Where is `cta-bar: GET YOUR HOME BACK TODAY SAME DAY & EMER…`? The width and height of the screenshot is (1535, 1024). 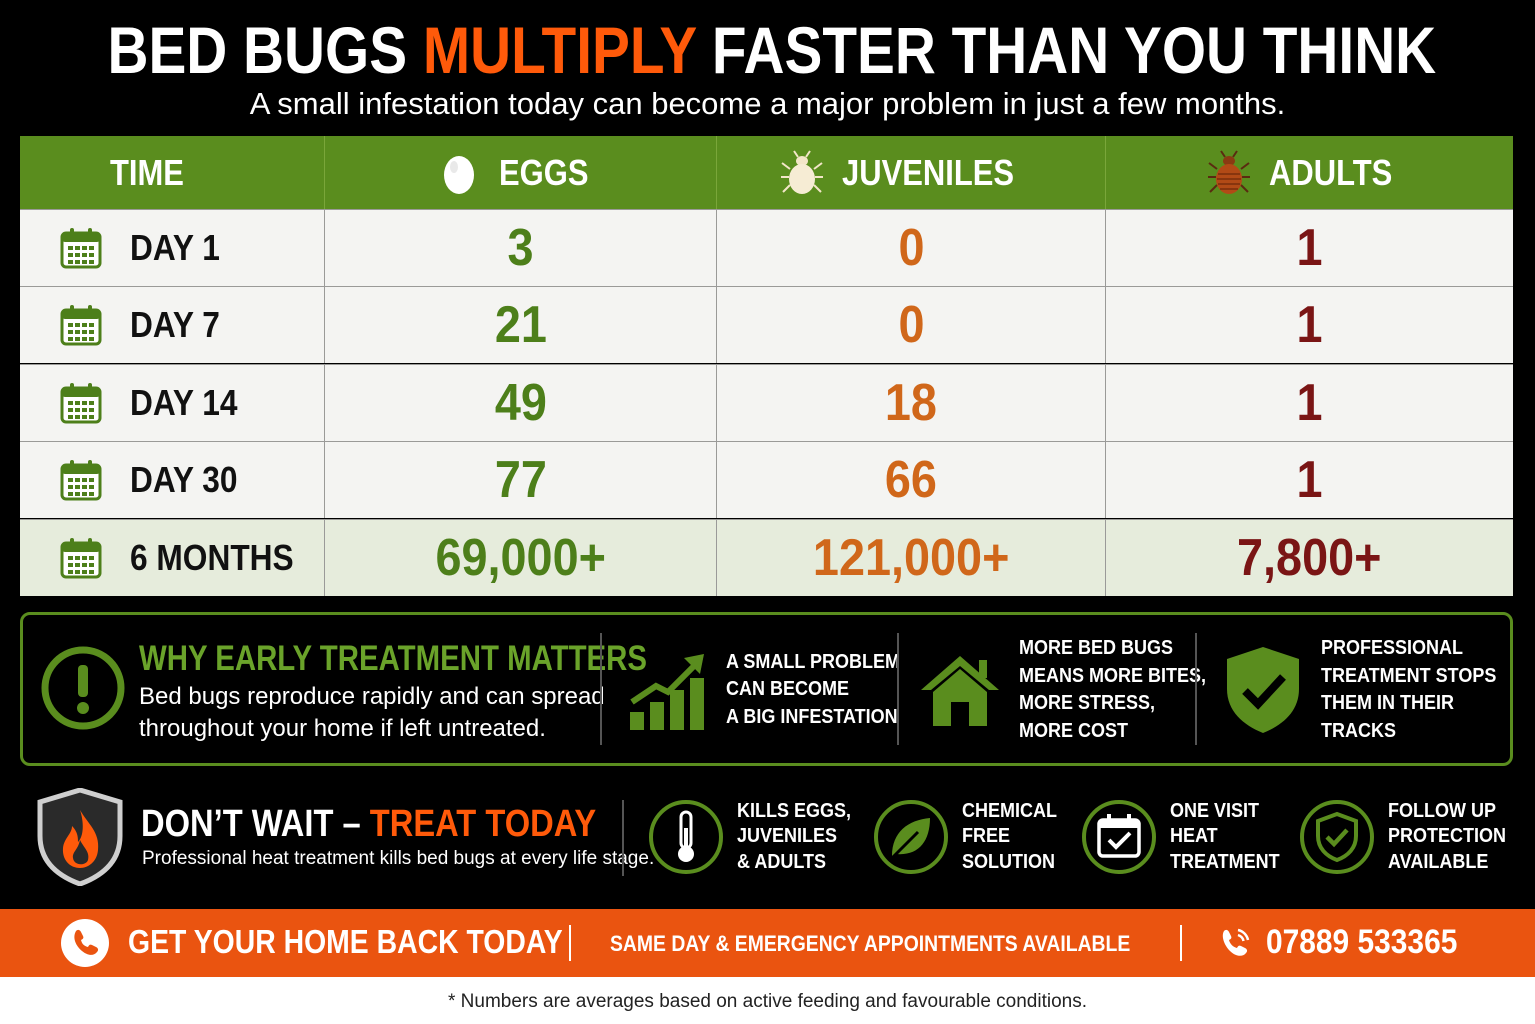
cta-bar: GET YOUR HOME BACK TODAY SAME DAY & EMER… is located at coordinates (767, 943).